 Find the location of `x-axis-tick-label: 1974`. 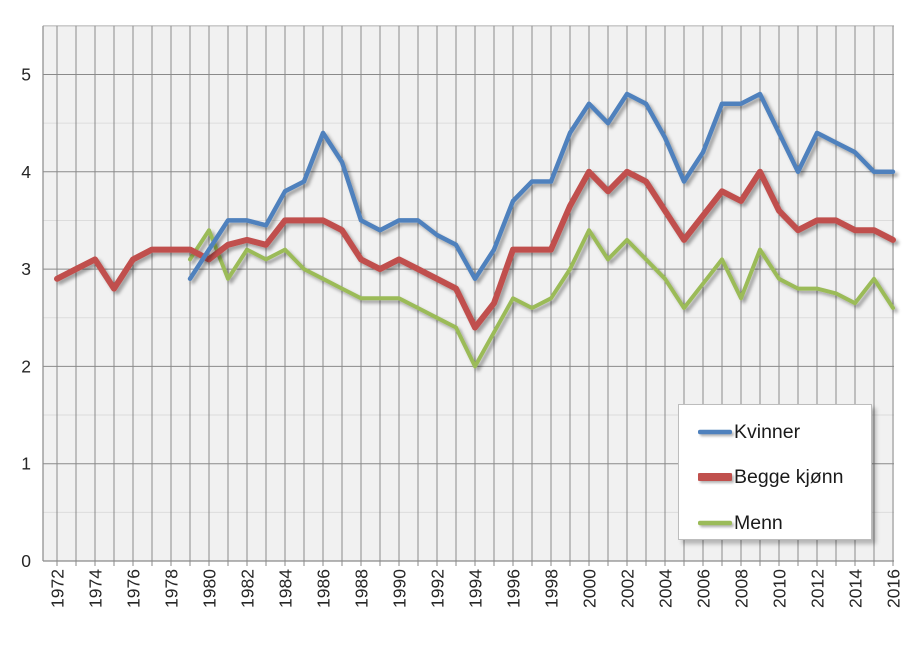

x-axis-tick-label: 1974 is located at coordinates (96, 588).